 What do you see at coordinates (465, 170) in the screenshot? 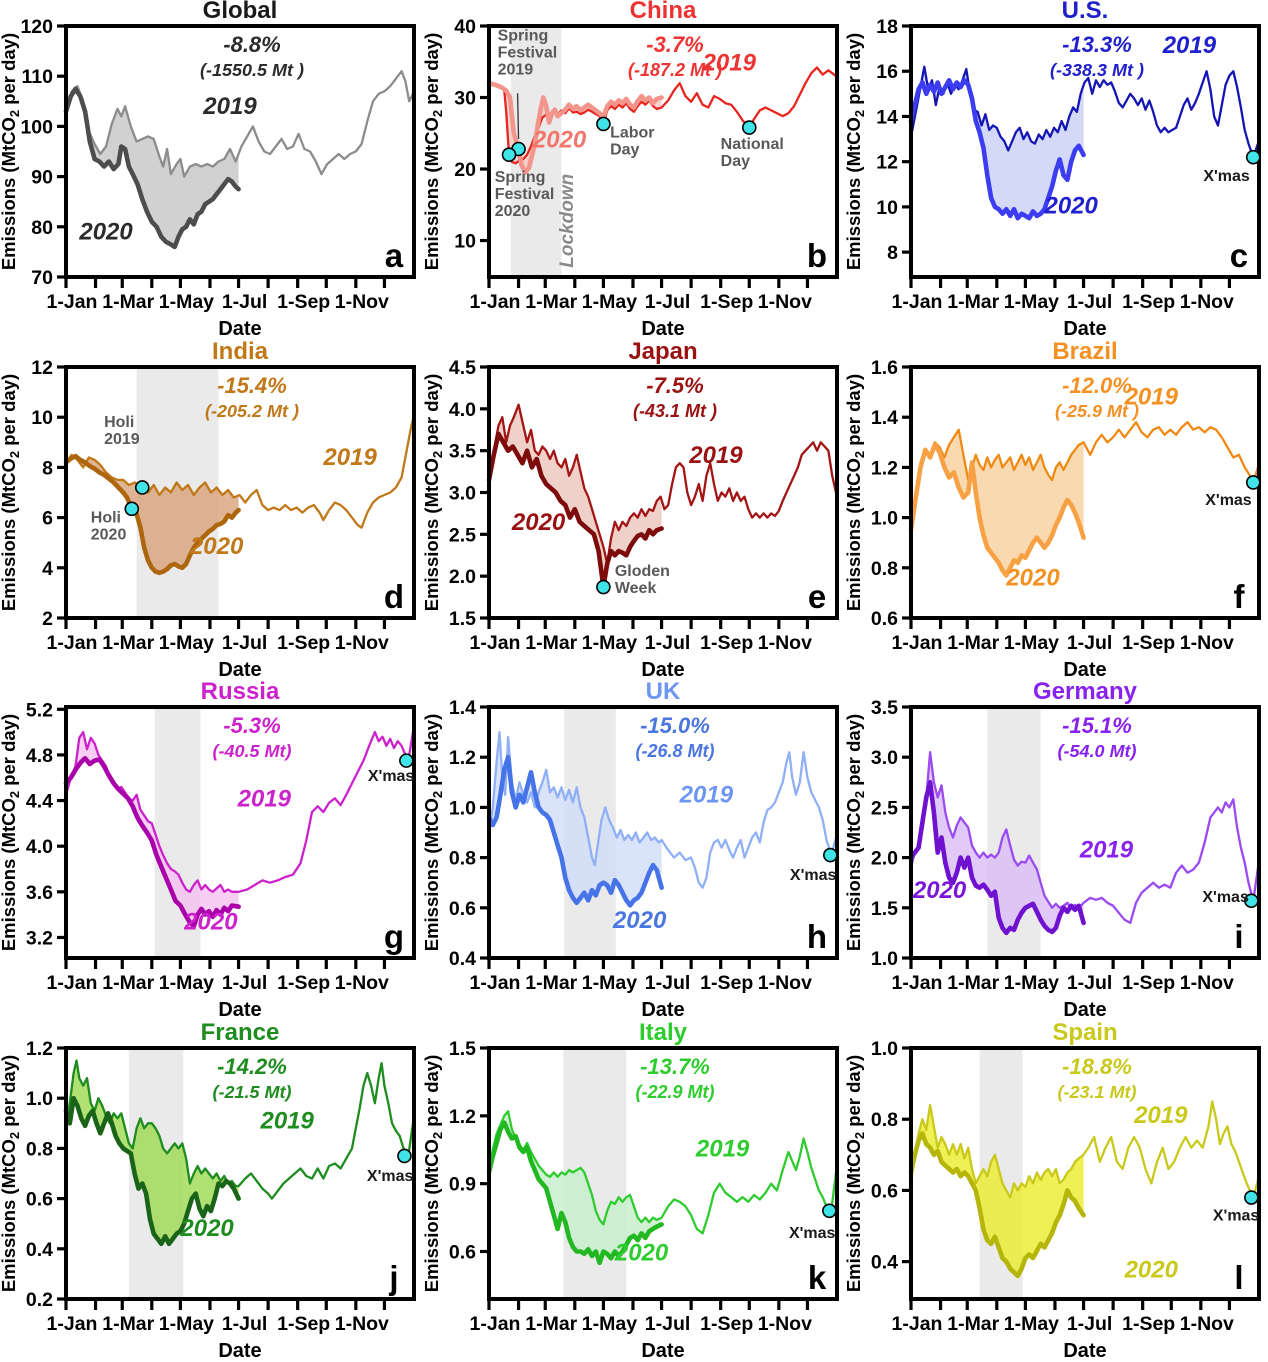
I see `y-tick-label: 20` at bounding box center [465, 170].